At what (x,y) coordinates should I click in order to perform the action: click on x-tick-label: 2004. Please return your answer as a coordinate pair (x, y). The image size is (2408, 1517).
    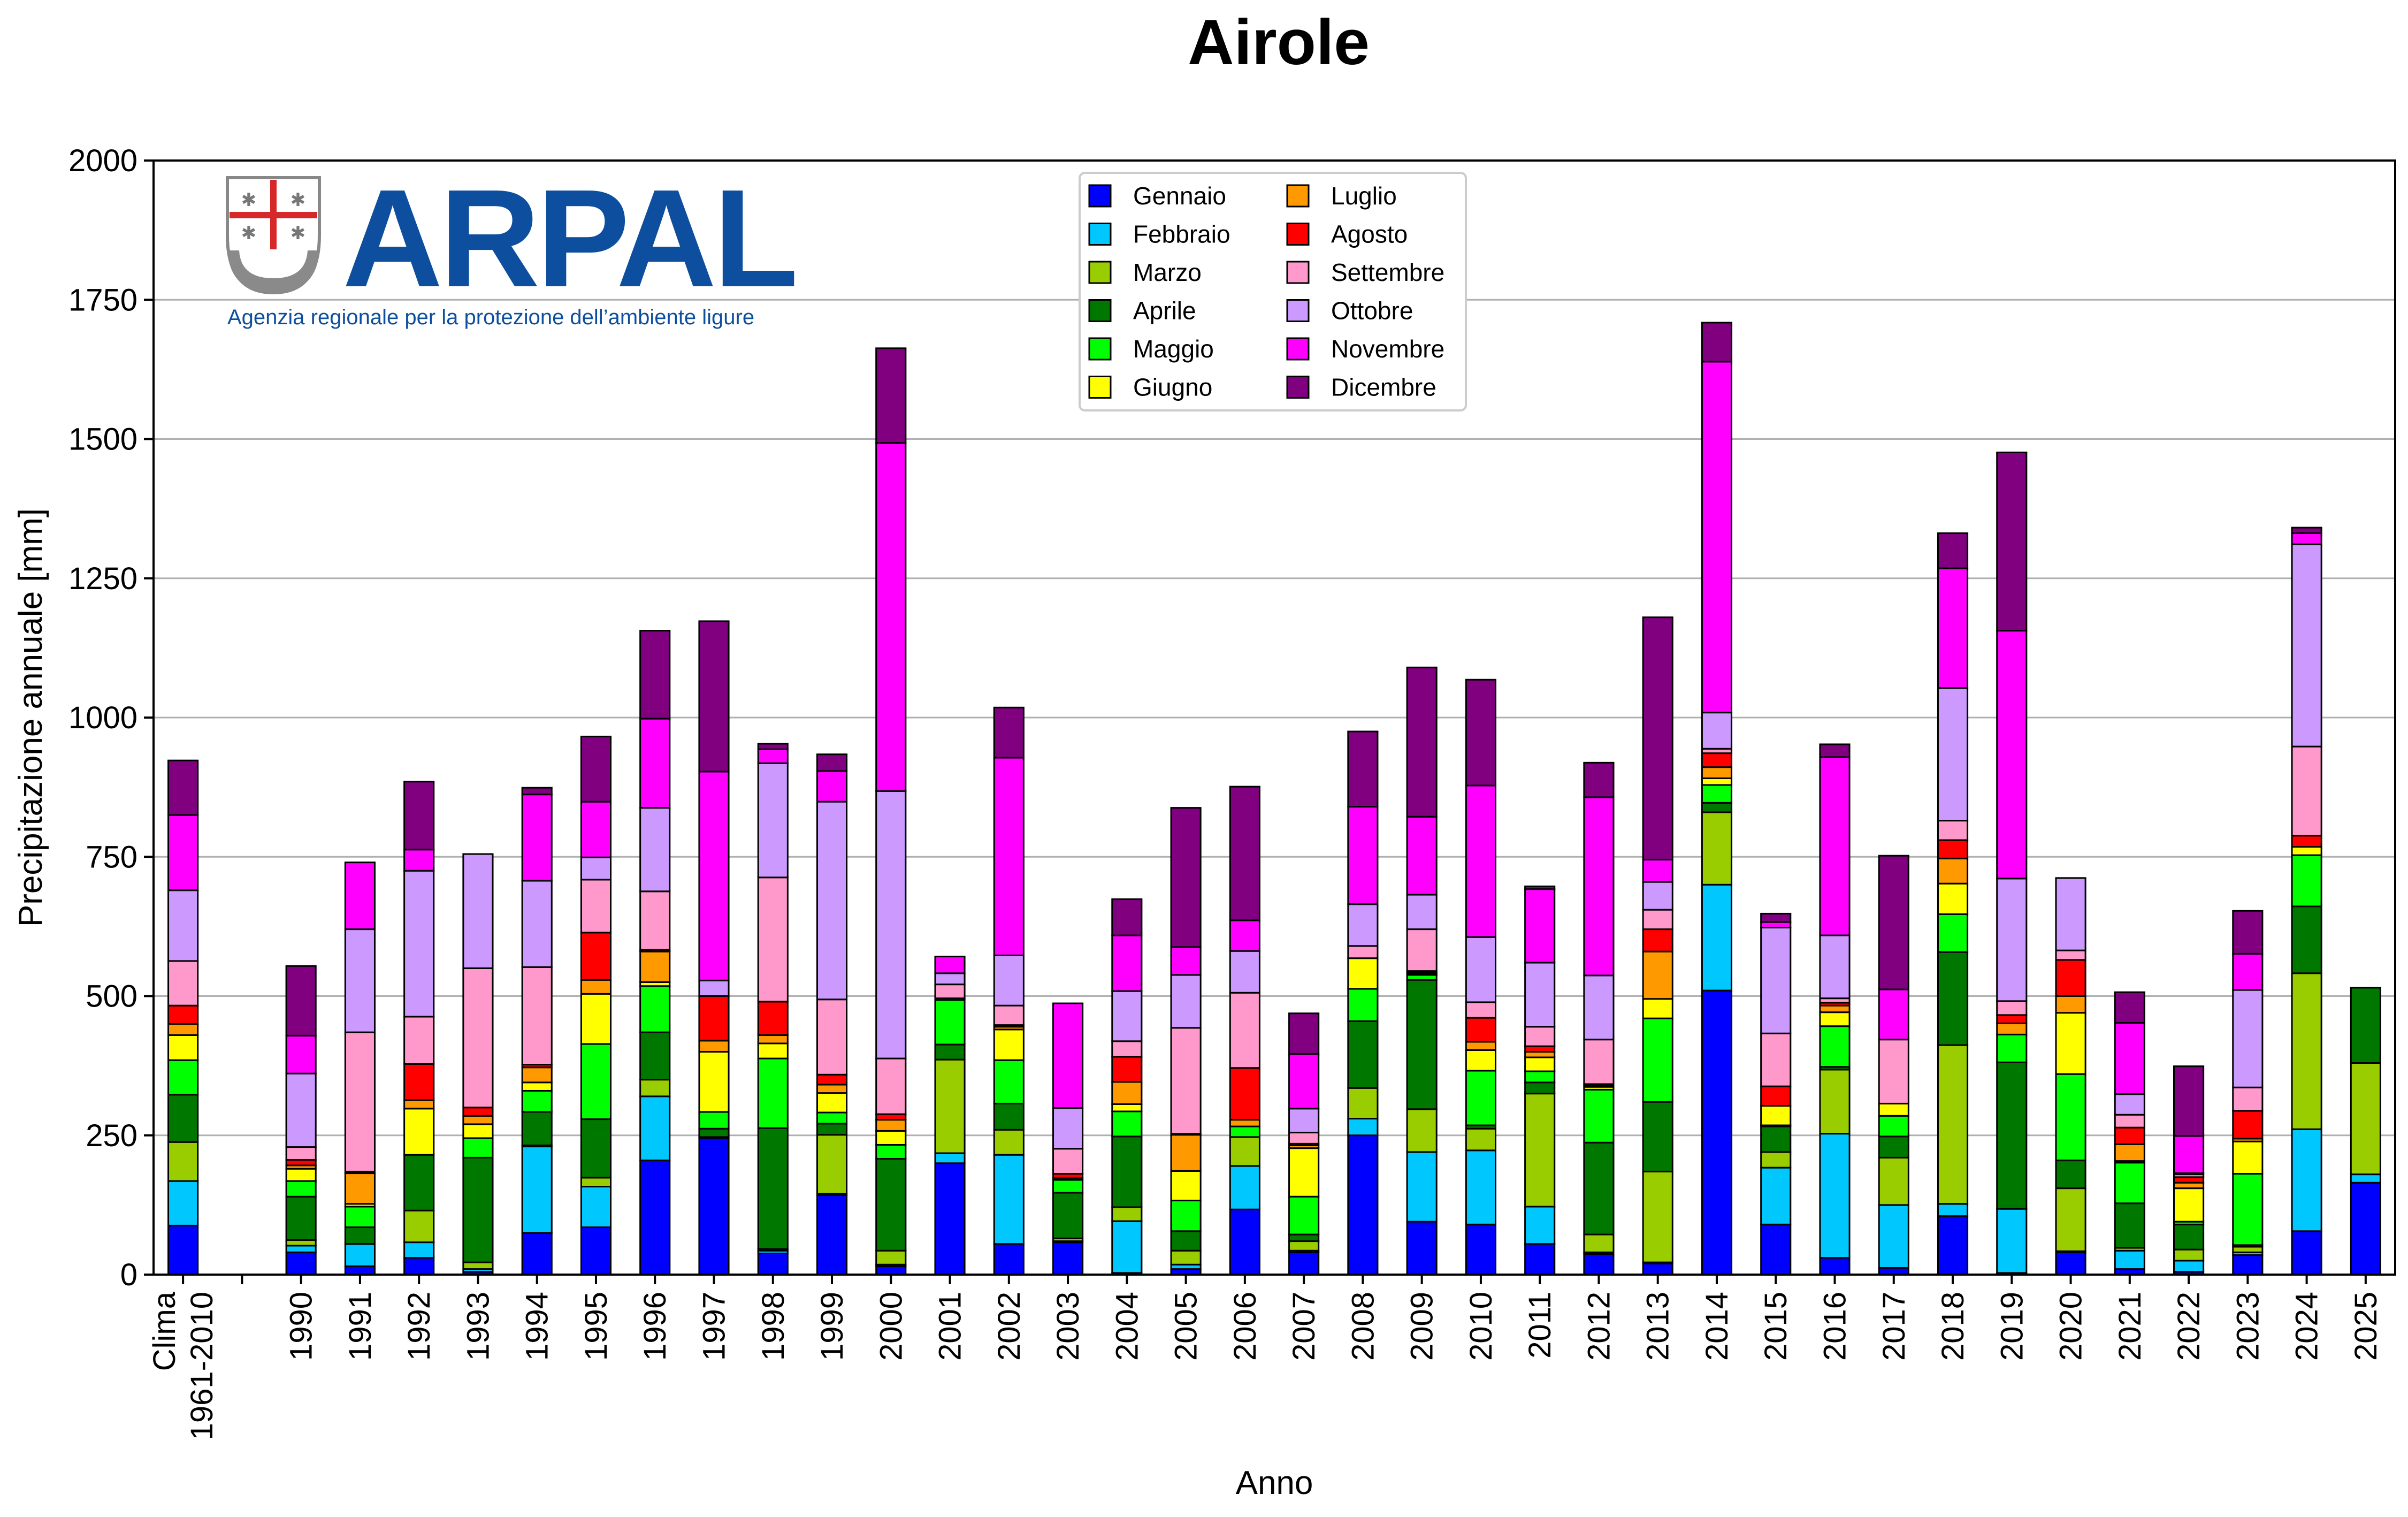
    Looking at the image, I should click on (1127, 1326).